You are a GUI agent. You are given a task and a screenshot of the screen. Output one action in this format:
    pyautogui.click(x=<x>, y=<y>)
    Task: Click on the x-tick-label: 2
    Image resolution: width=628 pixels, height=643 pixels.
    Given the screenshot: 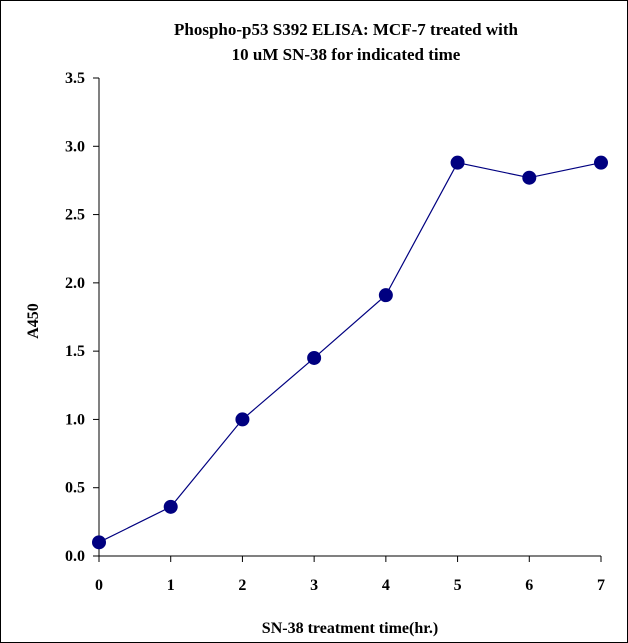 What is the action you would take?
    pyautogui.click(x=242, y=585)
    